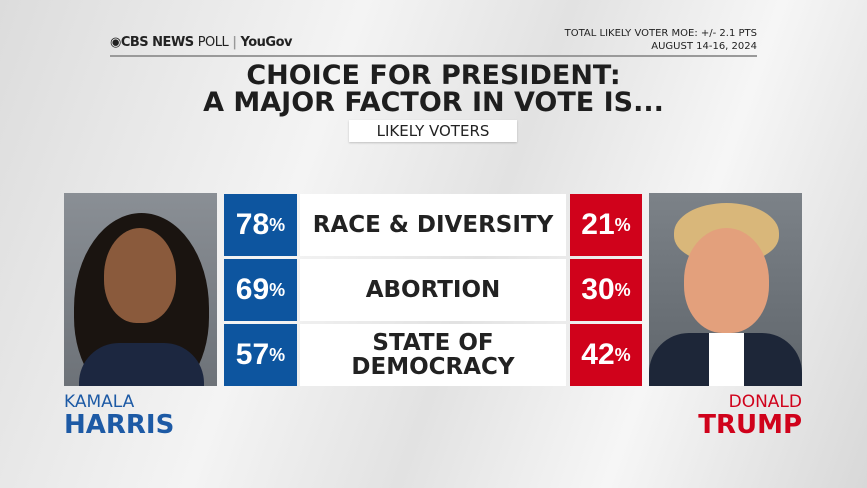  Describe the element at coordinates (765, 402) in the screenshot. I see `first-name: DONALD` at that location.